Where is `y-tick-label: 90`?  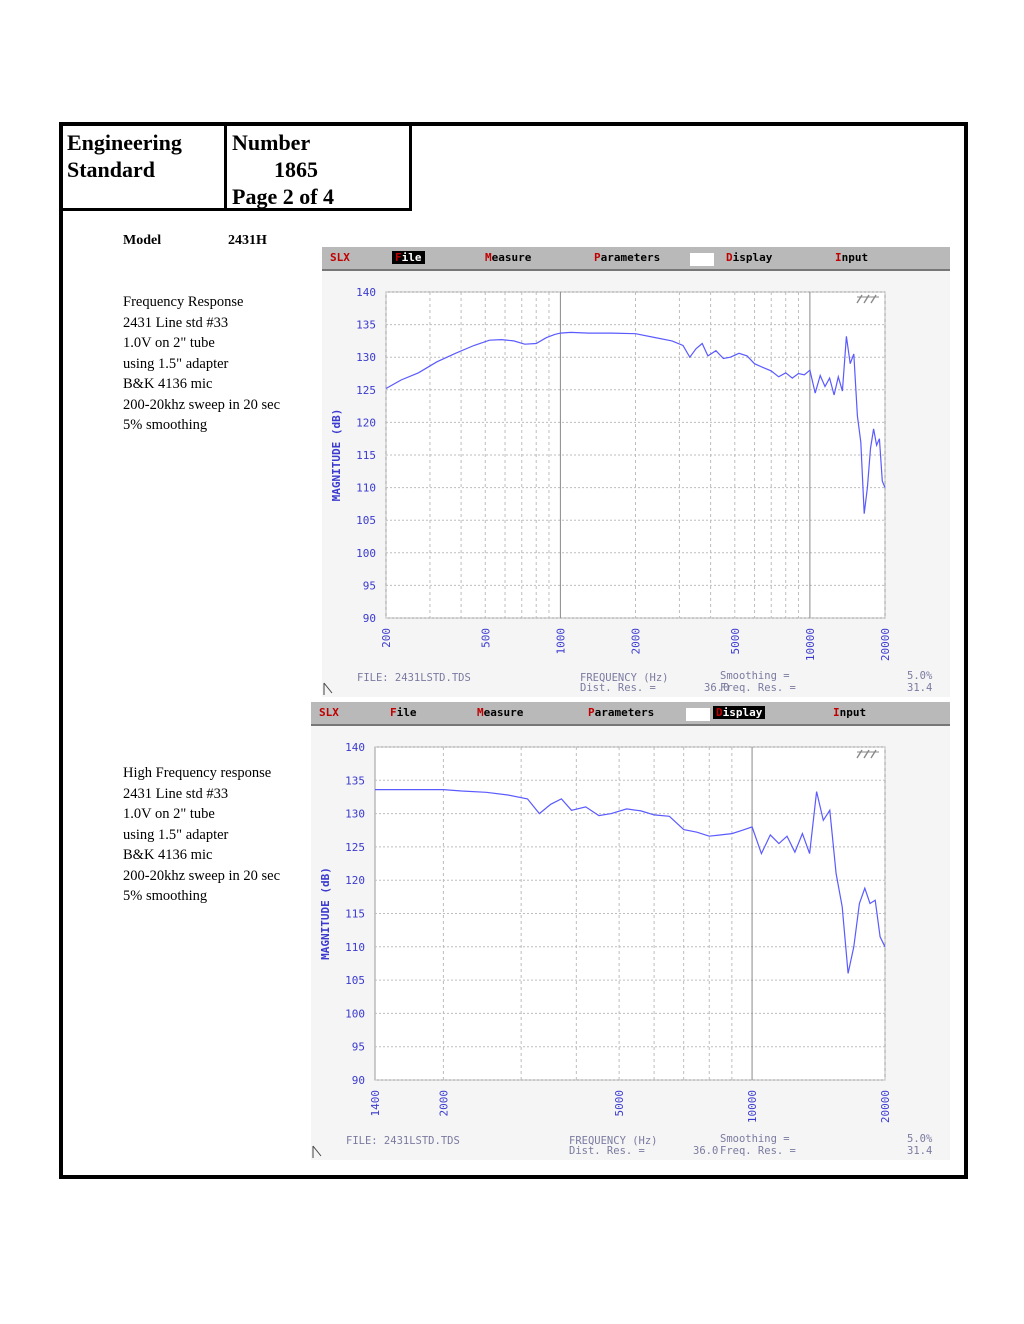
y-tick-label: 90 is located at coordinates (369, 618).